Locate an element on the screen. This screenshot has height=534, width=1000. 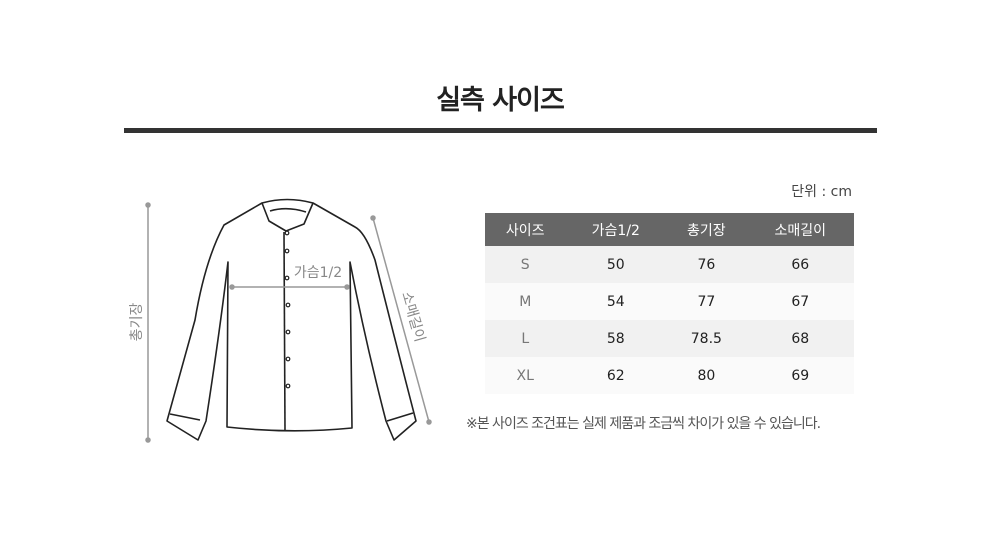
size-cell: XL is located at coordinates (525, 375).